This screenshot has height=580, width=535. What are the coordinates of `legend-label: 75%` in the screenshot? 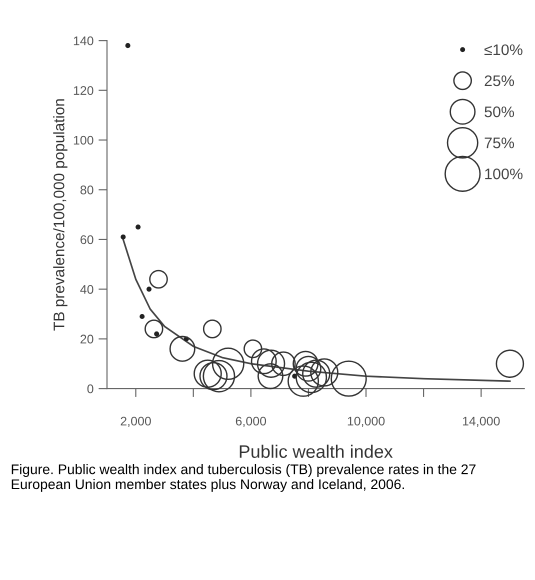 It's located at (499, 143).